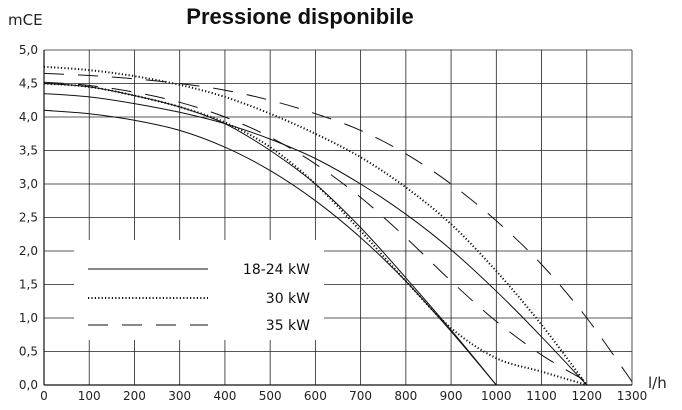 This screenshot has width=682, height=410. Describe the element at coordinates (657, 383) in the screenshot. I see `x-axis-label: l/h` at that location.